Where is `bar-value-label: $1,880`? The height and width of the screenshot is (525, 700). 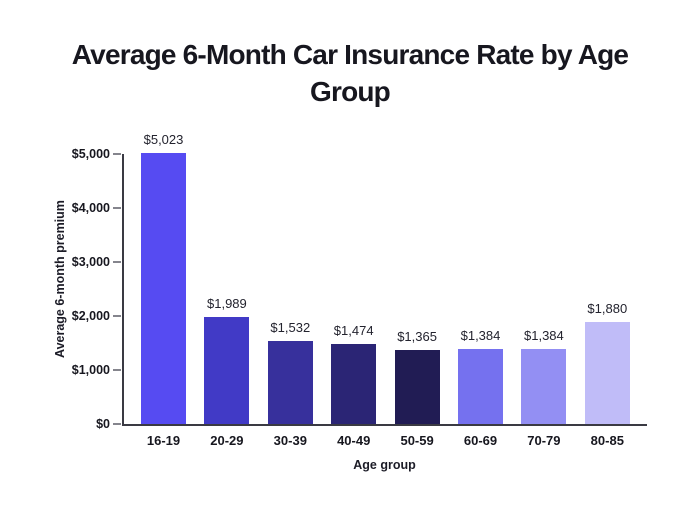
bar-value-label: $1,880 is located at coordinates (607, 309).